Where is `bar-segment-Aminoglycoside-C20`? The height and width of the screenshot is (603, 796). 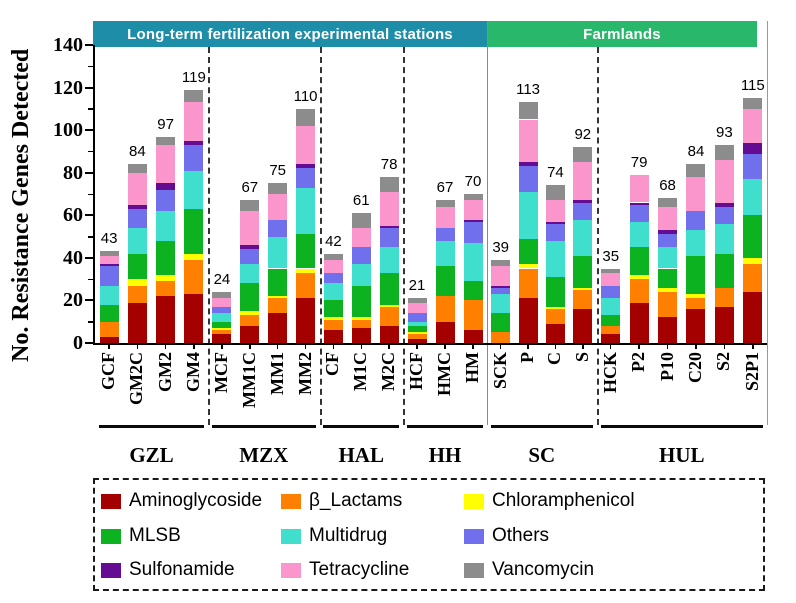 bar-segment-Aminoglycoside-C20 is located at coordinates (696, 325).